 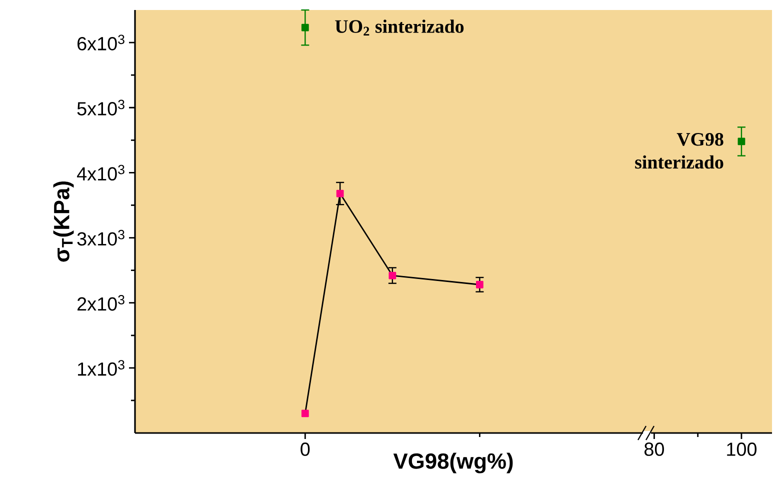 What do you see at coordinates (453, 463) in the screenshot?
I see `x-axis-title: VG98(wg%)` at bounding box center [453, 463].